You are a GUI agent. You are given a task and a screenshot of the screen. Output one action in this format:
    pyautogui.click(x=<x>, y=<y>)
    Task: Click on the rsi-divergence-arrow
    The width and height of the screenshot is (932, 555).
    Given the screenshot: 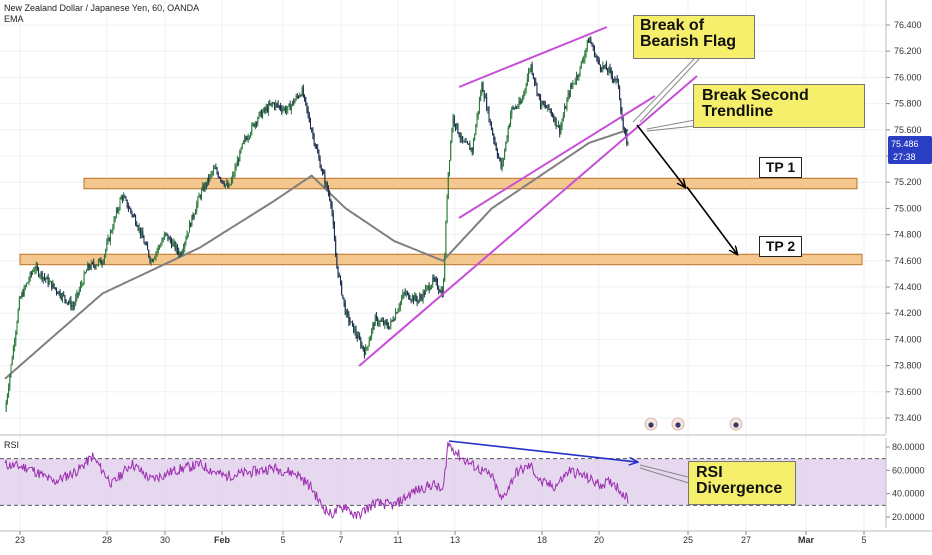 What is the action you would take?
    pyautogui.click(x=542, y=451)
    